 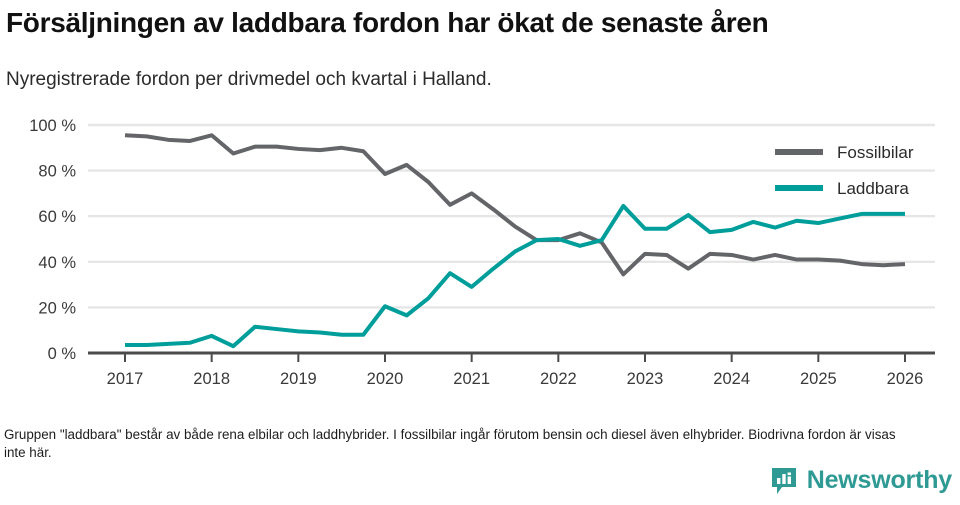 I want to click on x-axis-tick-label: 2018, so click(x=211, y=379).